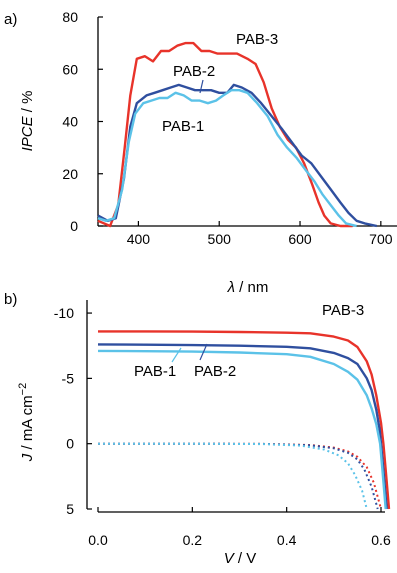  I want to click on panel-b-x-label: V / V, so click(240, 558).